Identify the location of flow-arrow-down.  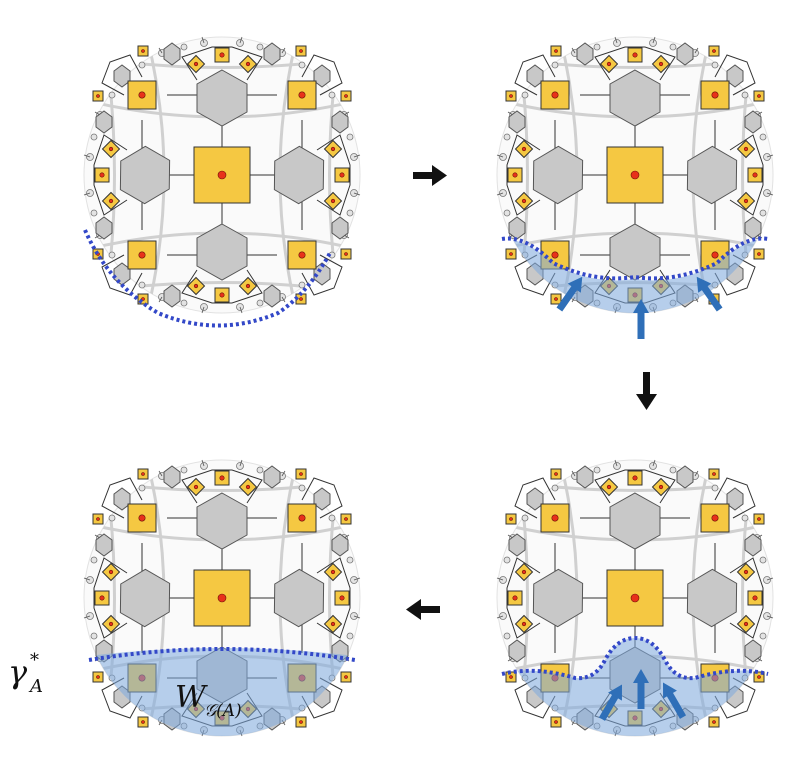
(646, 391).